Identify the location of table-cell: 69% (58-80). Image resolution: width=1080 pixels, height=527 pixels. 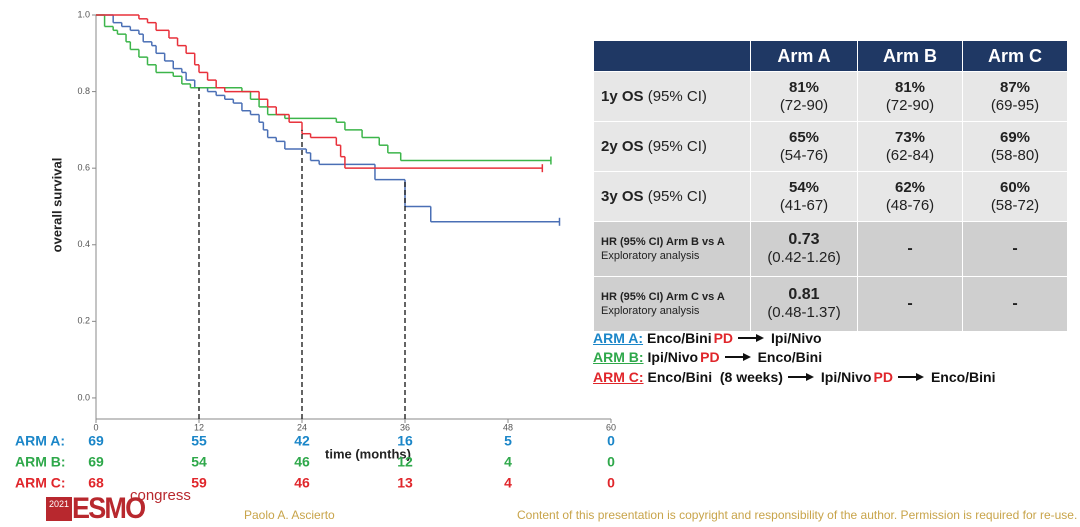
(1015, 146).